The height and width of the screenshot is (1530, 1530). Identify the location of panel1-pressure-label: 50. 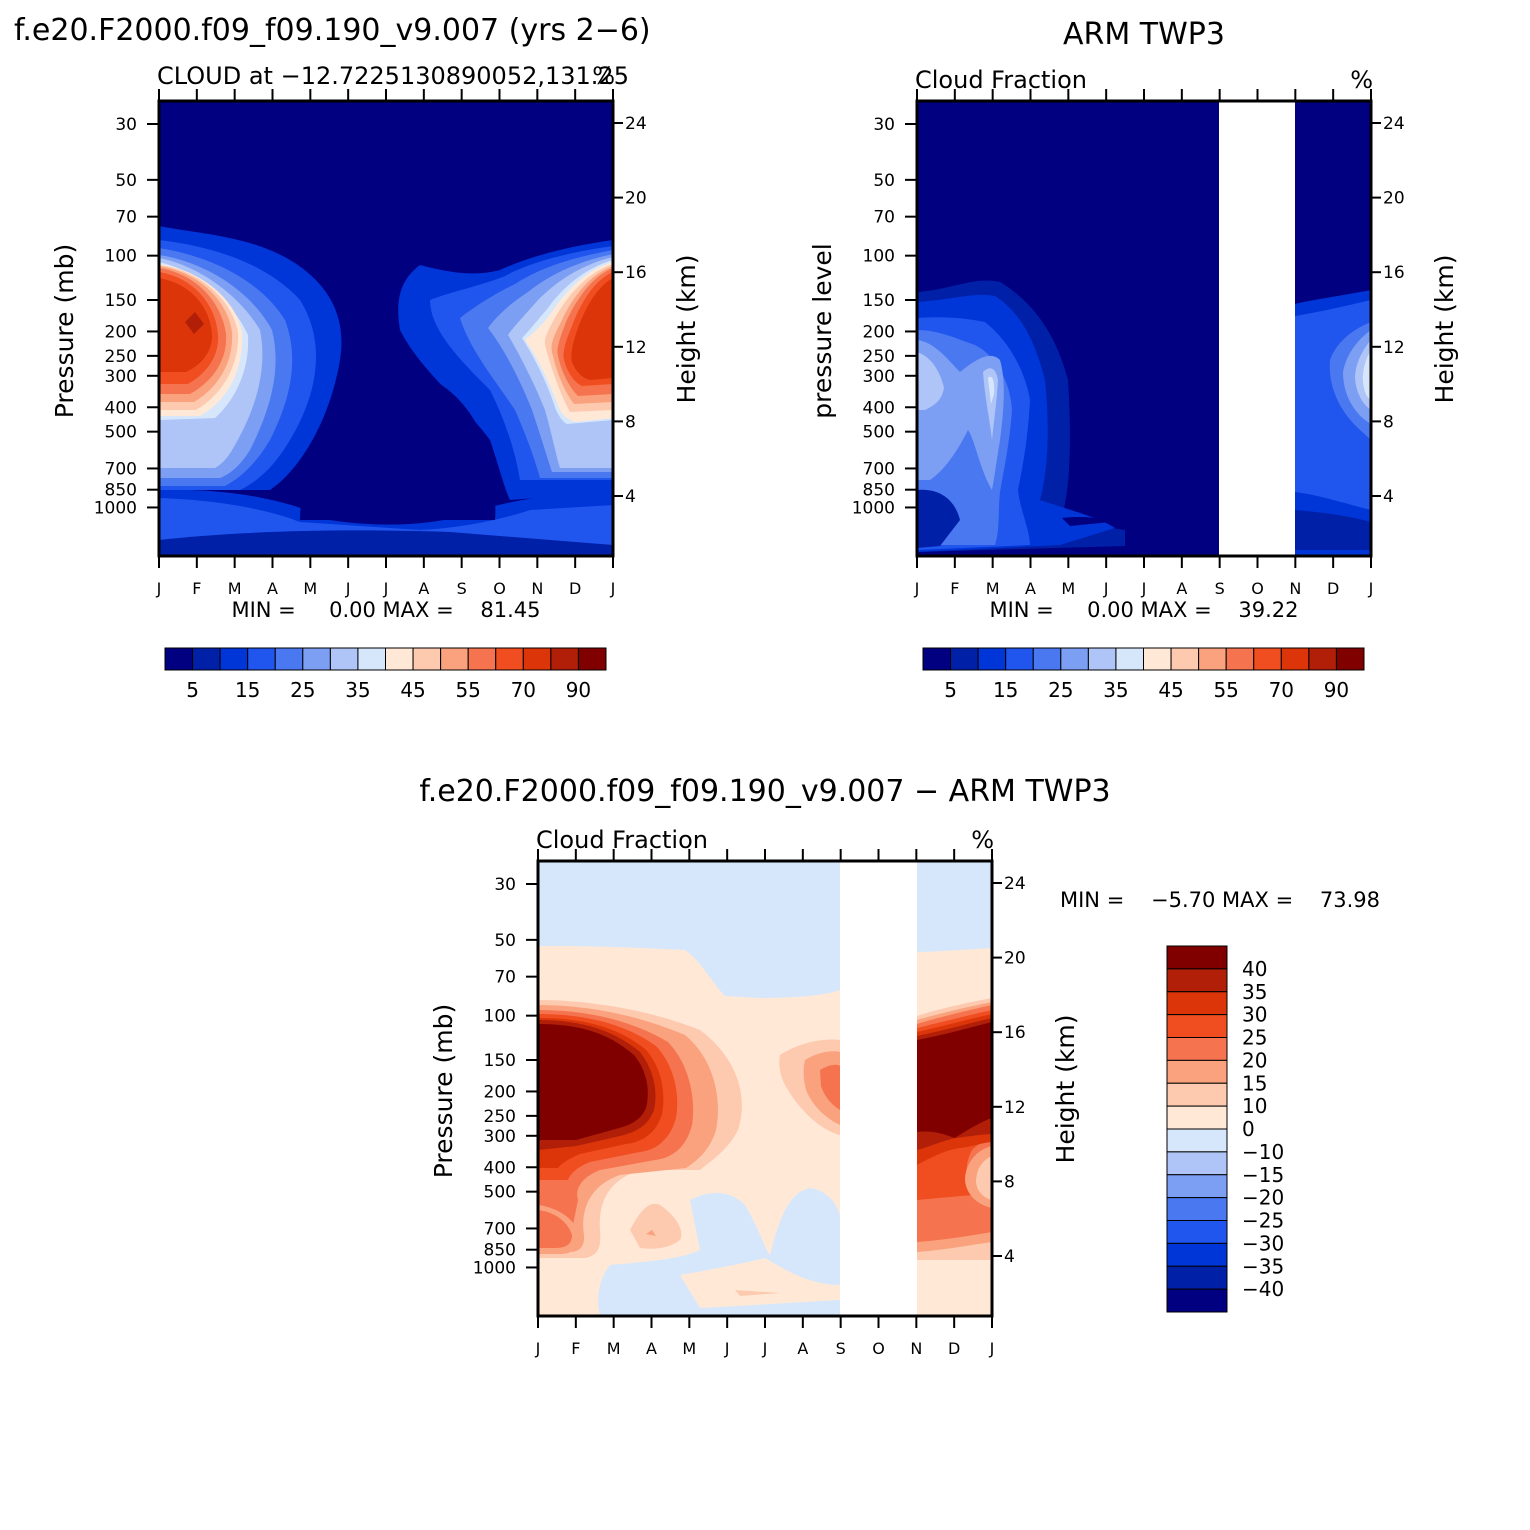
(126, 181).